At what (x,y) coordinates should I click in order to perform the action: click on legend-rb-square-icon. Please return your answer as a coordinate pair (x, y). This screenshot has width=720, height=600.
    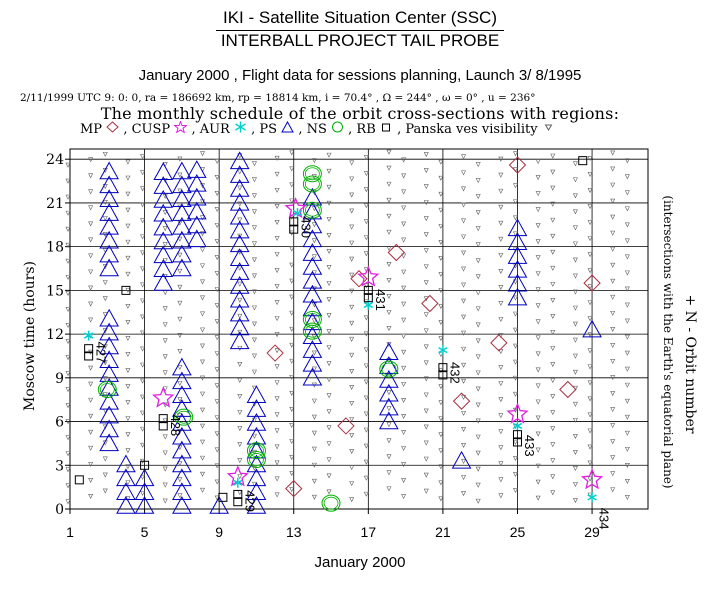
    Looking at the image, I should click on (385, 127).